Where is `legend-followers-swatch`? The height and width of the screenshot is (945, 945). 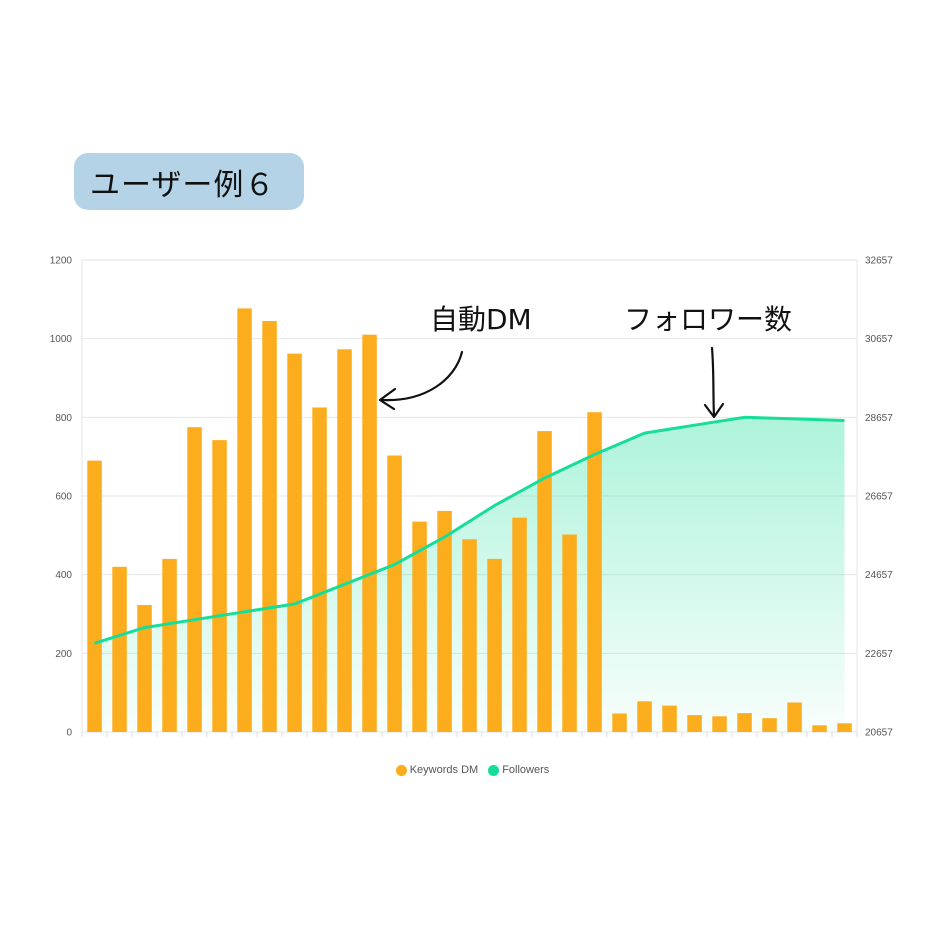
legend-followers-swatch is located at coordinates (494, 770).